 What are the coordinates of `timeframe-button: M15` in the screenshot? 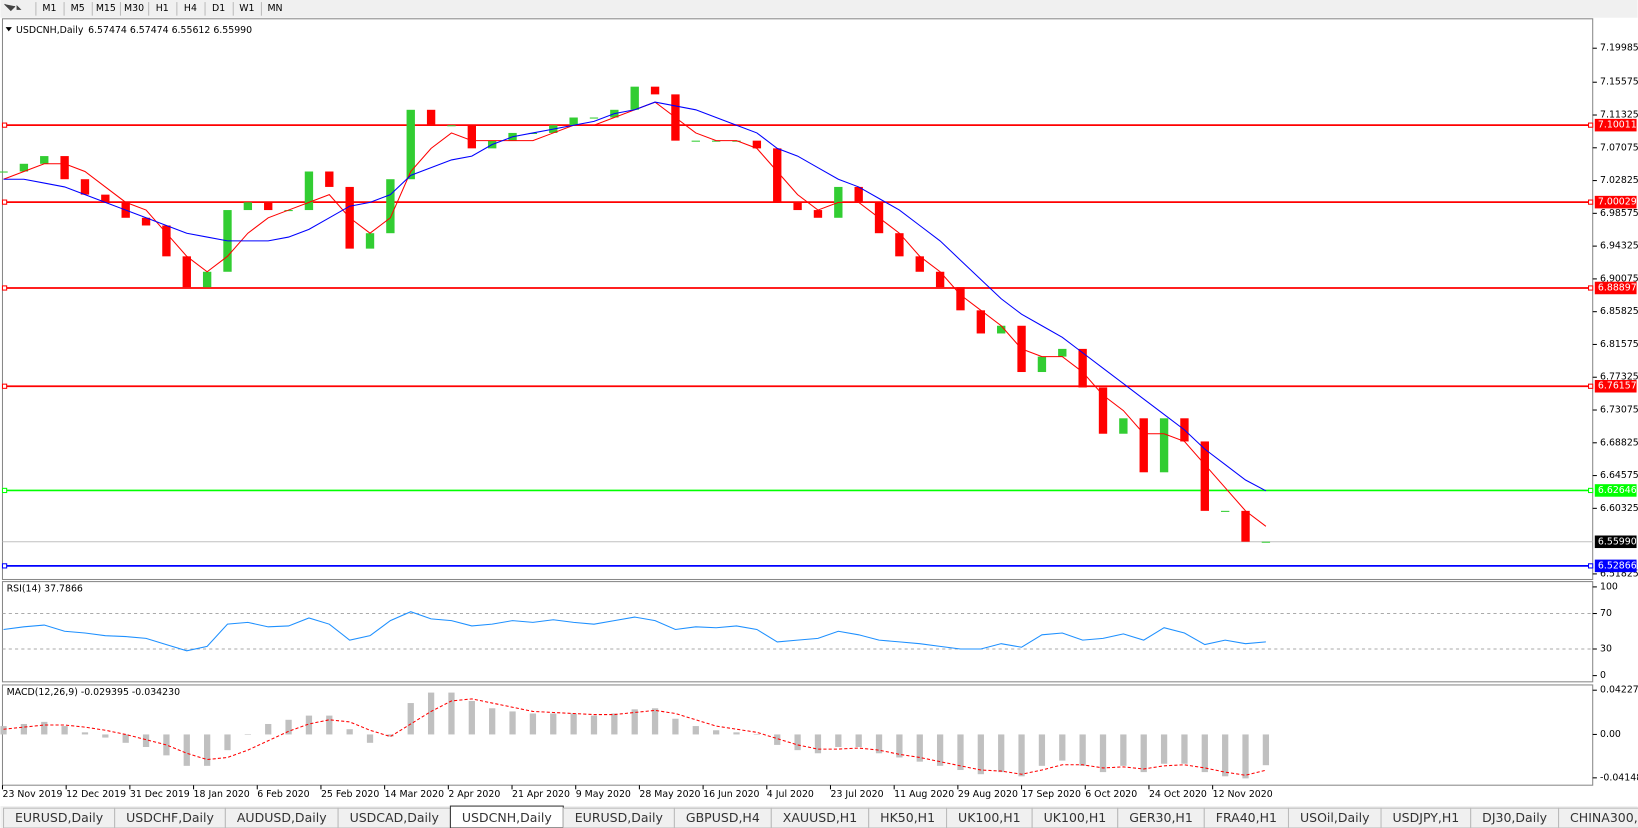 It's located at (106, 8).